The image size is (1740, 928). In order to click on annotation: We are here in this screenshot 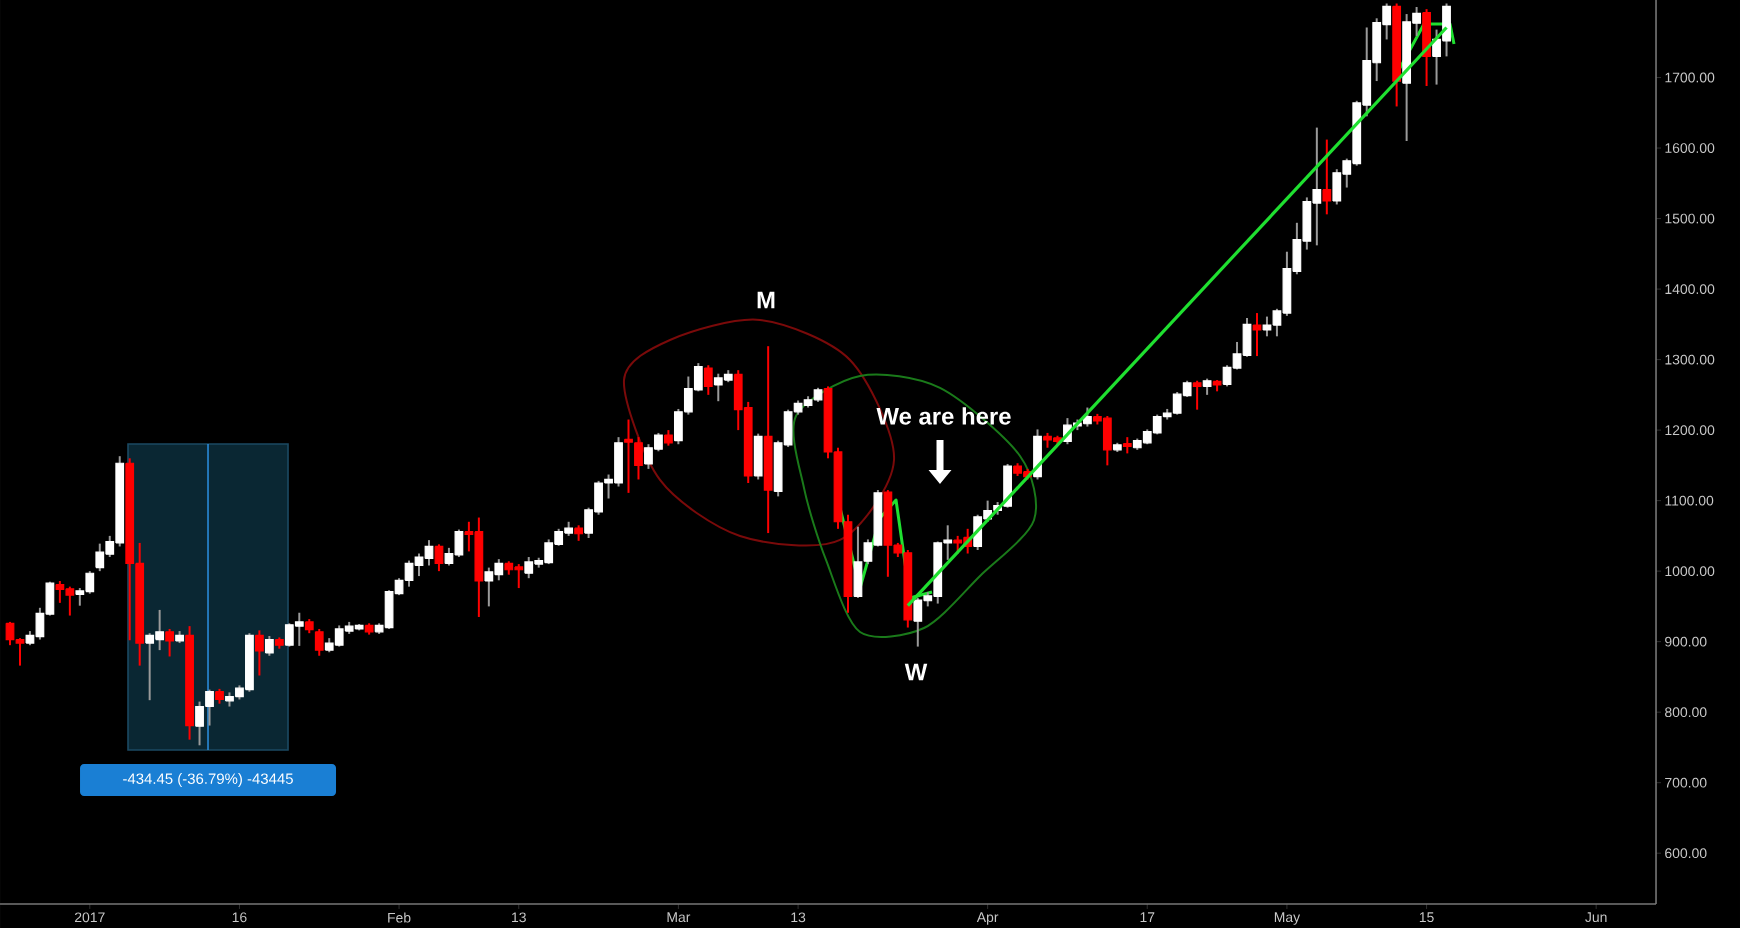, I will do `click(943, 416)`.